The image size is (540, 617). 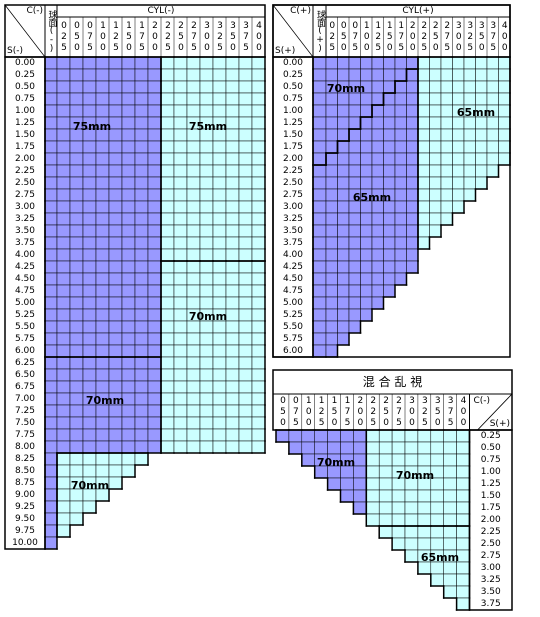 What do you see at coordinates (360, 412) in the screenshot?
I see `column-header: 200` at bounding box center [360, 412].